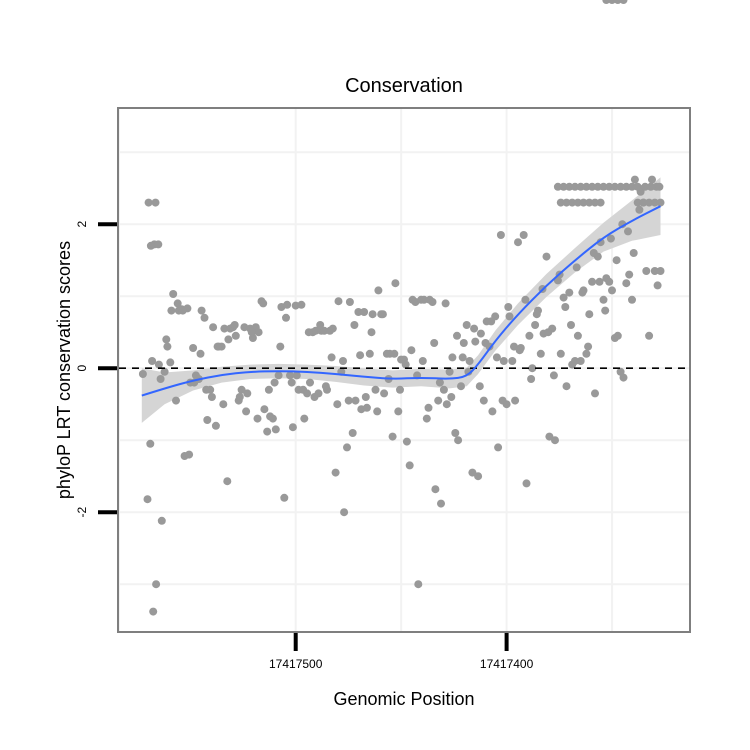 Image resolution: width=750 pixels, height=750 pixels. Describe the element at coordinates (296, 664) in the screenshot. I see `x-tick-label: 17417500` at that location.